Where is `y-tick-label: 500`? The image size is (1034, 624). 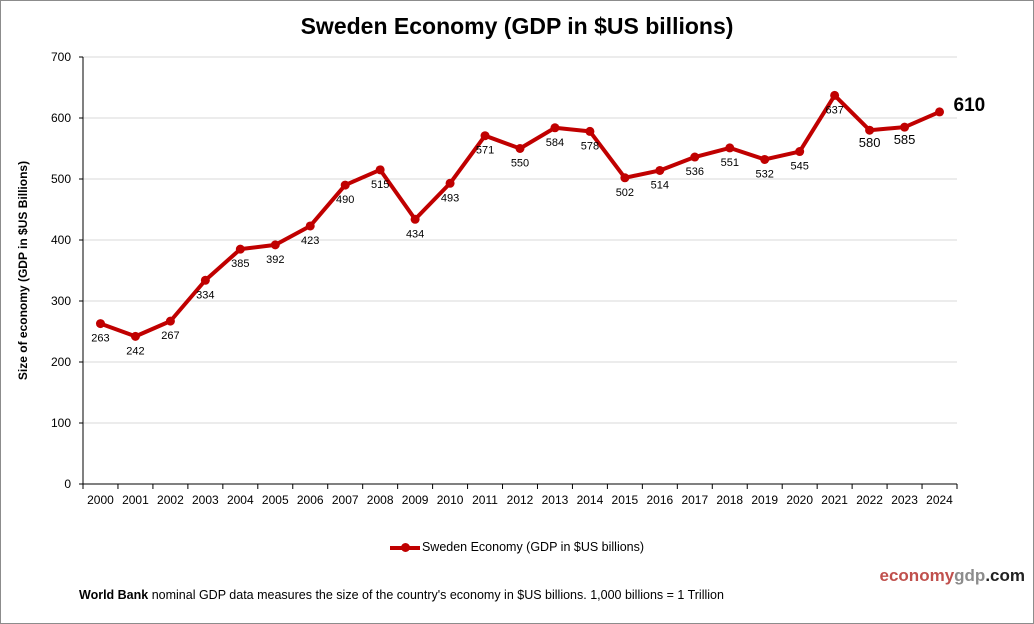 y-tick-label: 500 is located at coordinates (61, 179).